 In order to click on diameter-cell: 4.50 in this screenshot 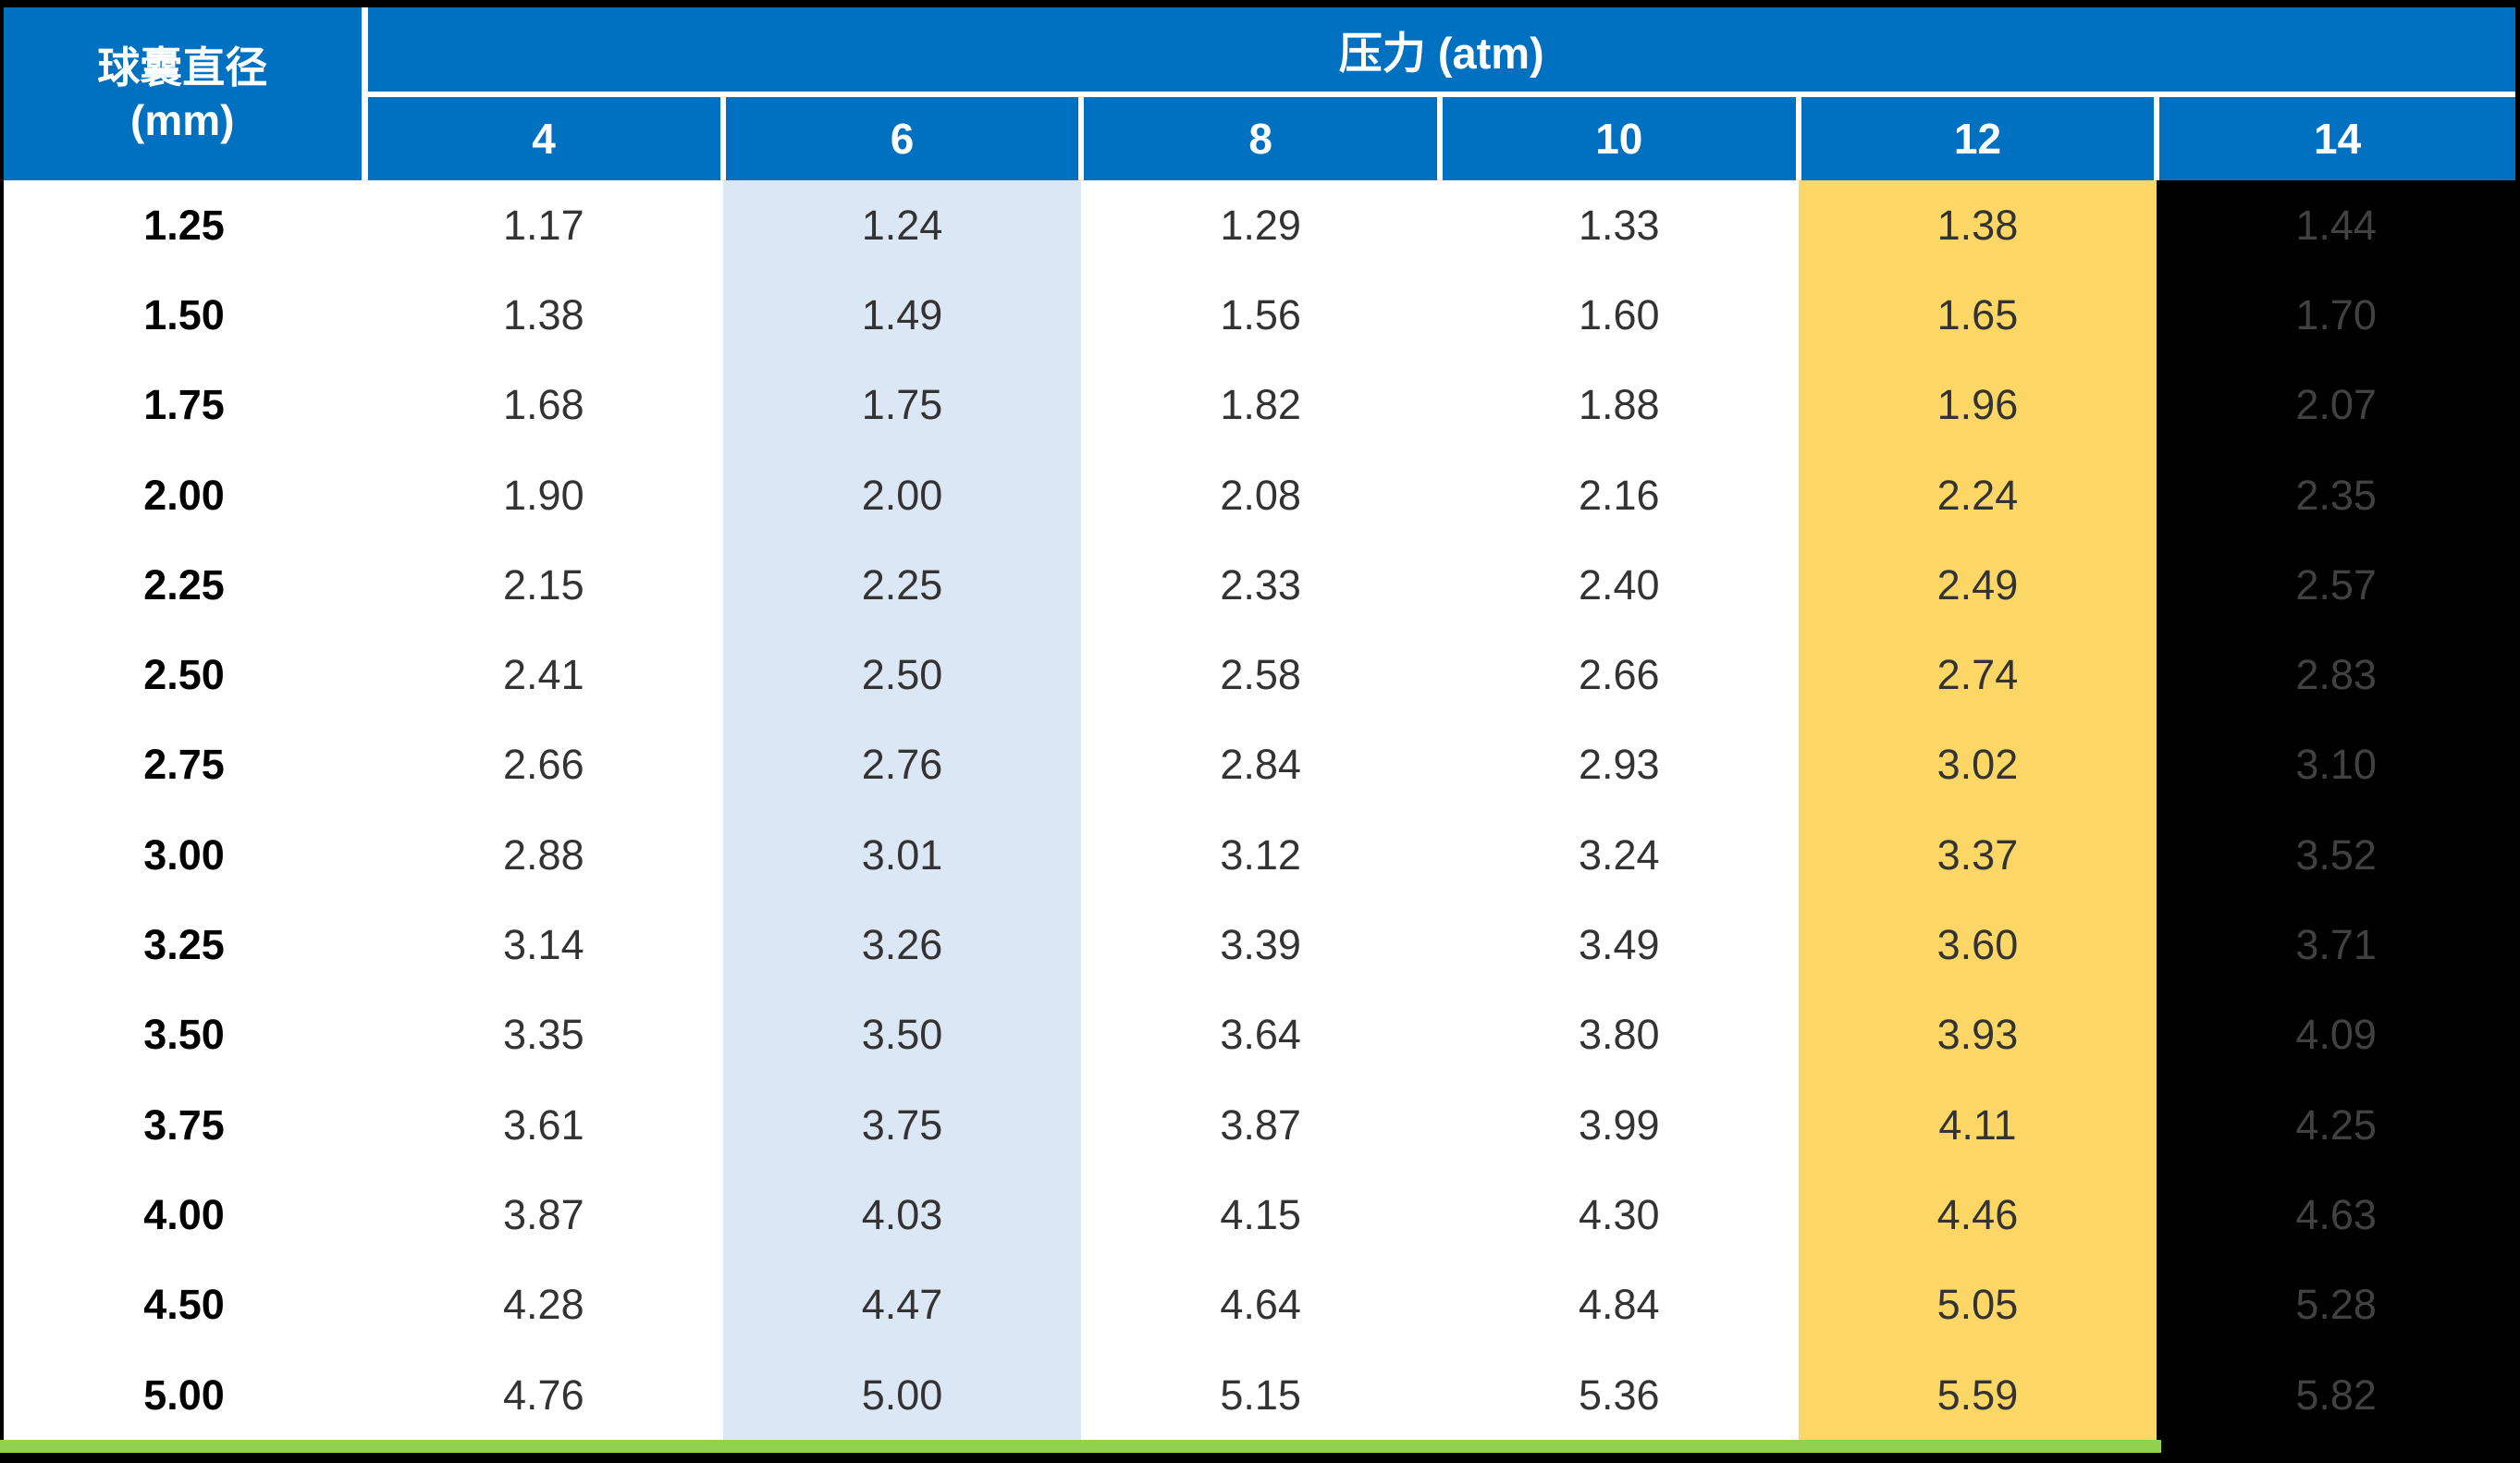, I will do `click(184, 1305)`.